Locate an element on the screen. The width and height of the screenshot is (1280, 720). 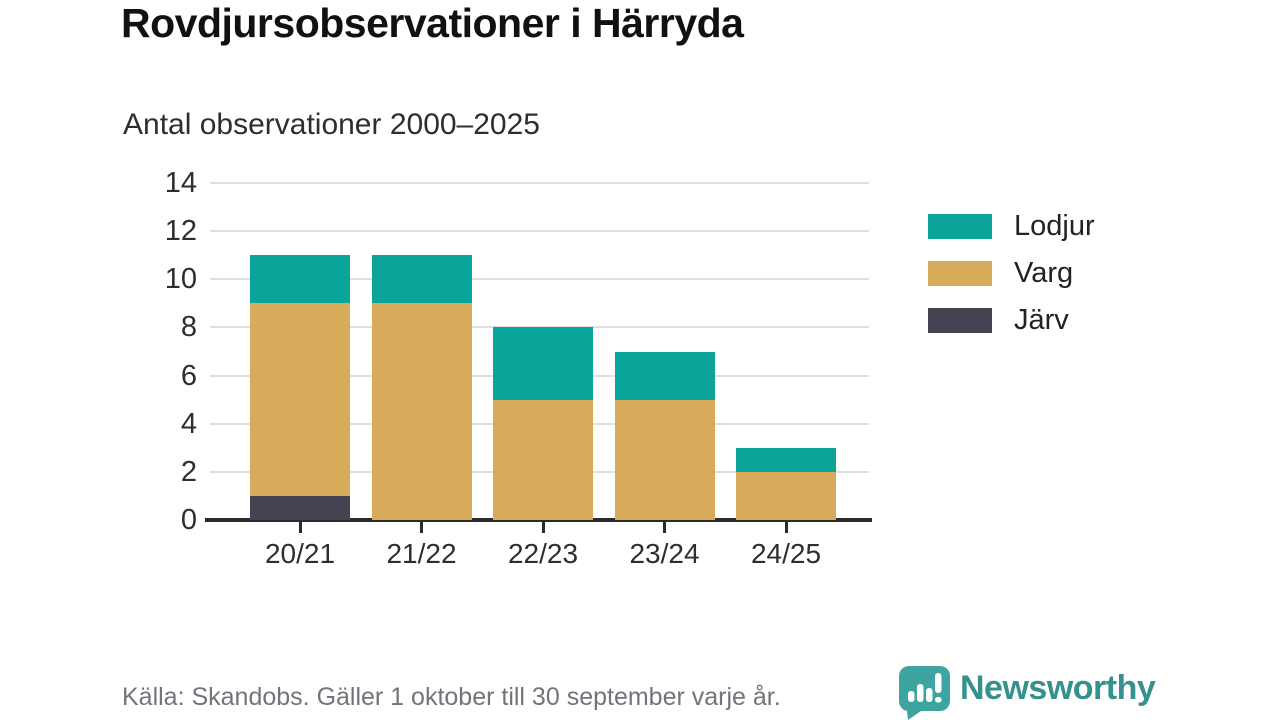
y-axis-tick-label: 2 is located at coordinates (188, 471).